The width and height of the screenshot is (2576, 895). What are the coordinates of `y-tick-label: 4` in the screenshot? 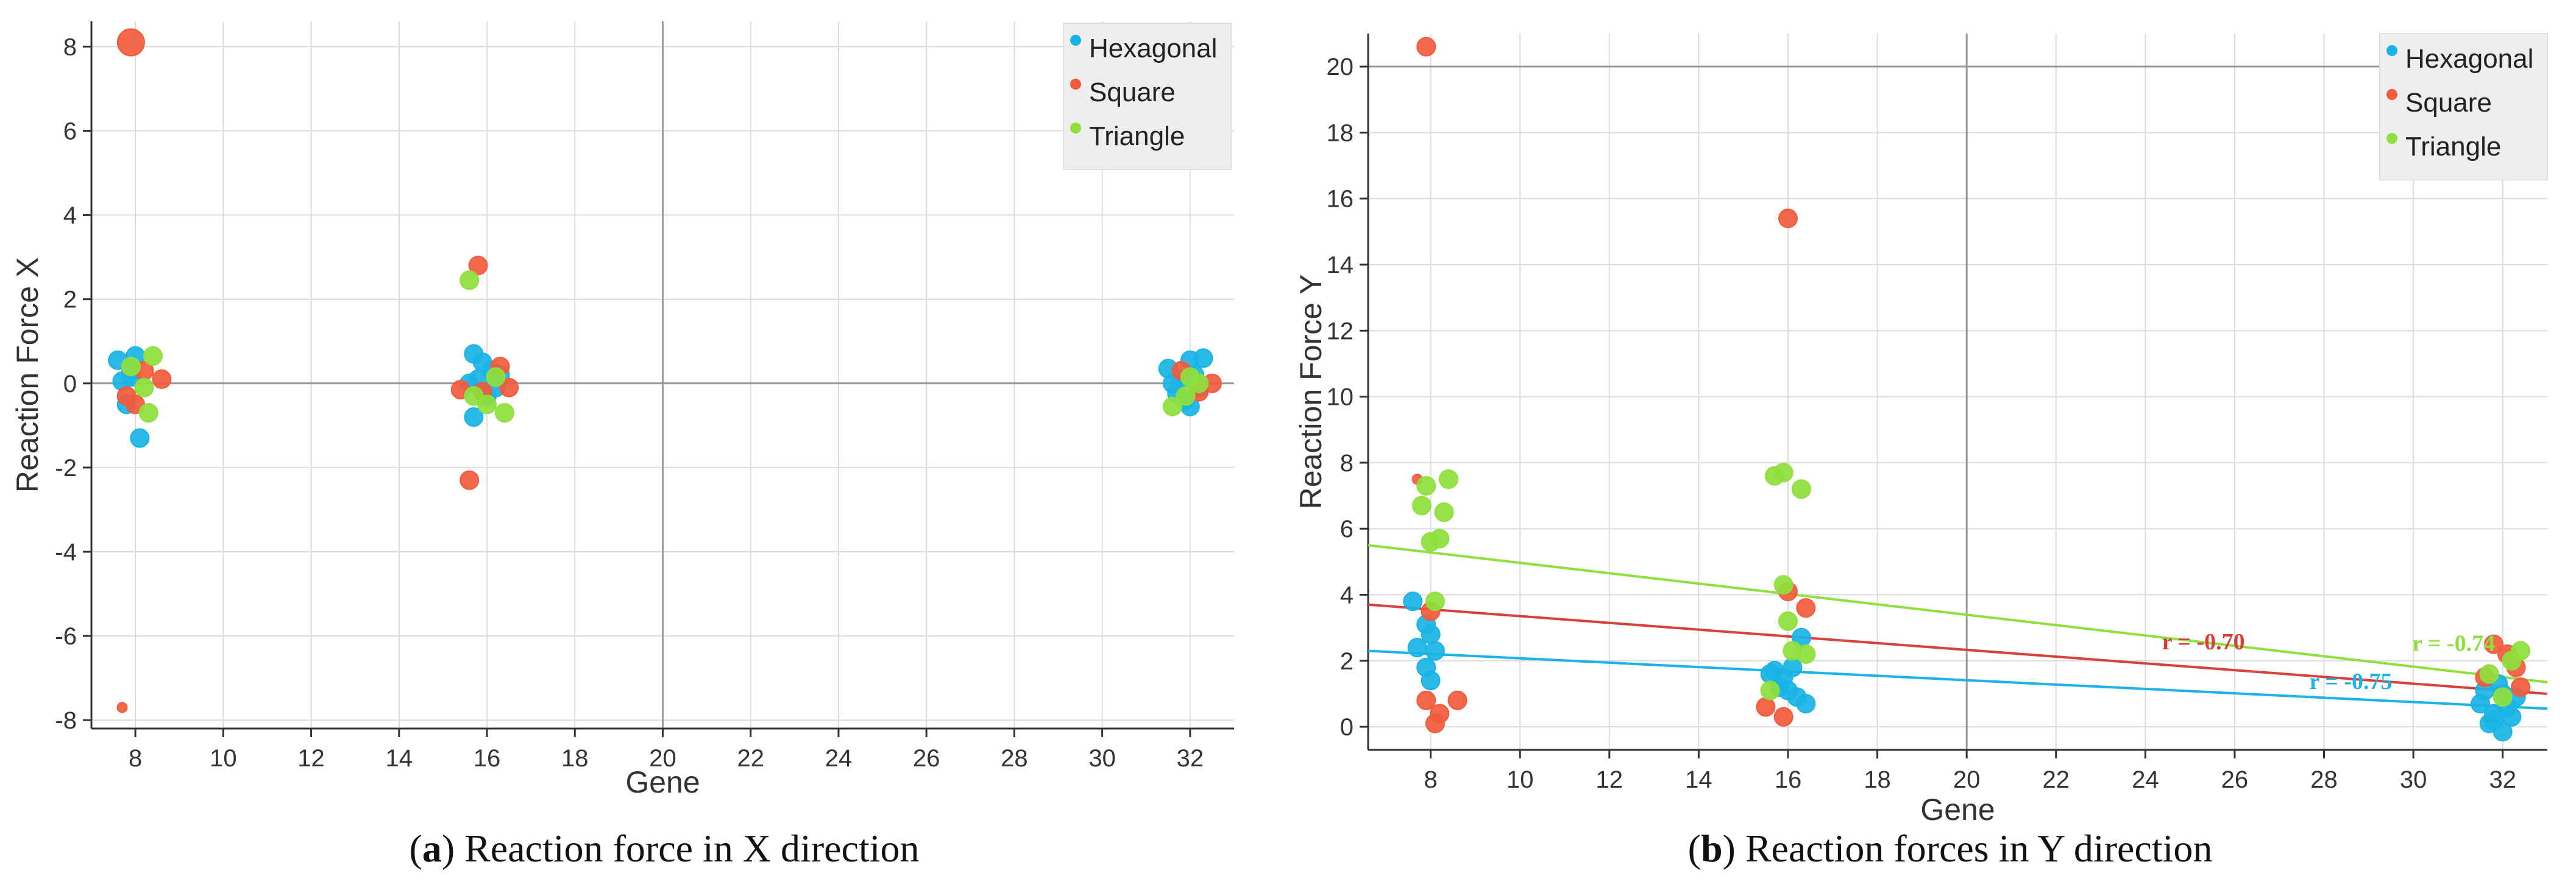 It's located at (70, 215).